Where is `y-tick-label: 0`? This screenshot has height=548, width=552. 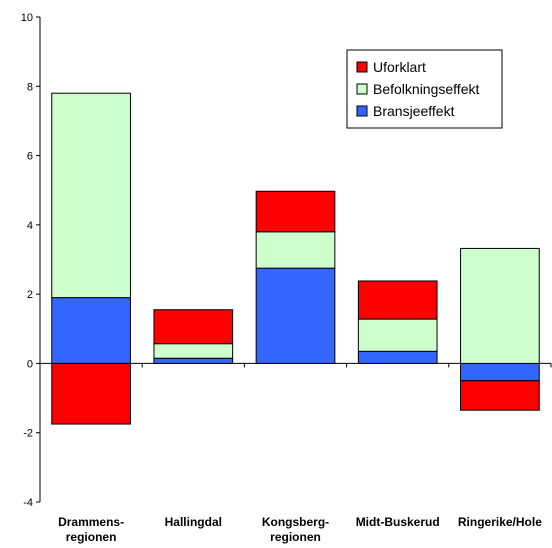
y-tick-label: 0 is located at coordinates (30, 364).